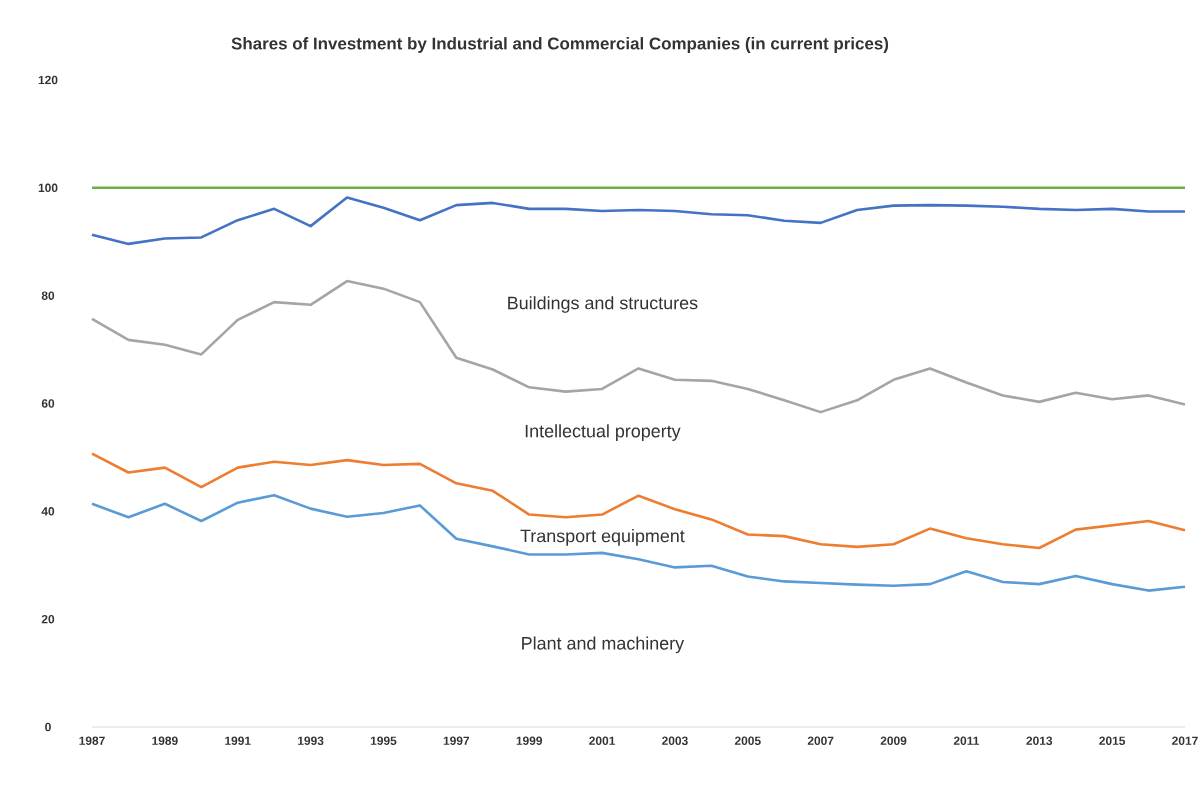  I want to click on y-tick-label: 100, so click(48, 188).